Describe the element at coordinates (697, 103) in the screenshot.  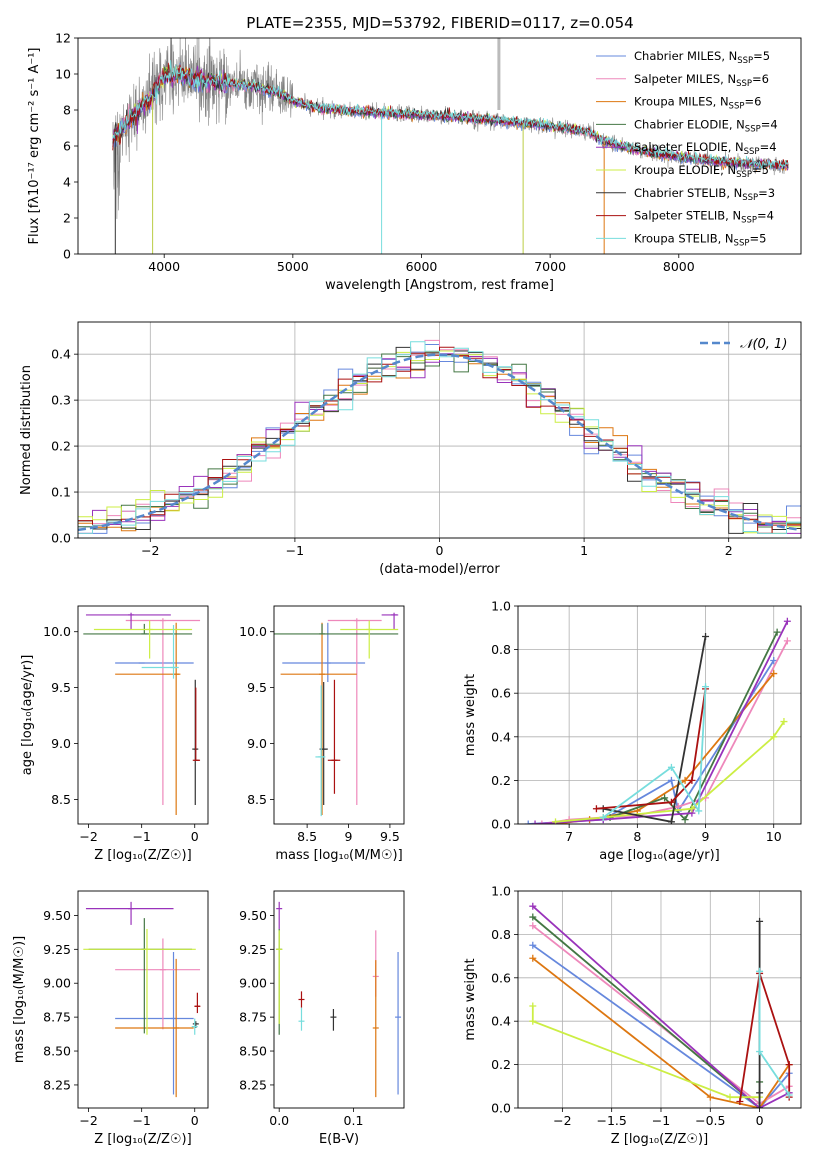
I see `legend-entry: Kroupa MILES, NSSP=6` at that location.